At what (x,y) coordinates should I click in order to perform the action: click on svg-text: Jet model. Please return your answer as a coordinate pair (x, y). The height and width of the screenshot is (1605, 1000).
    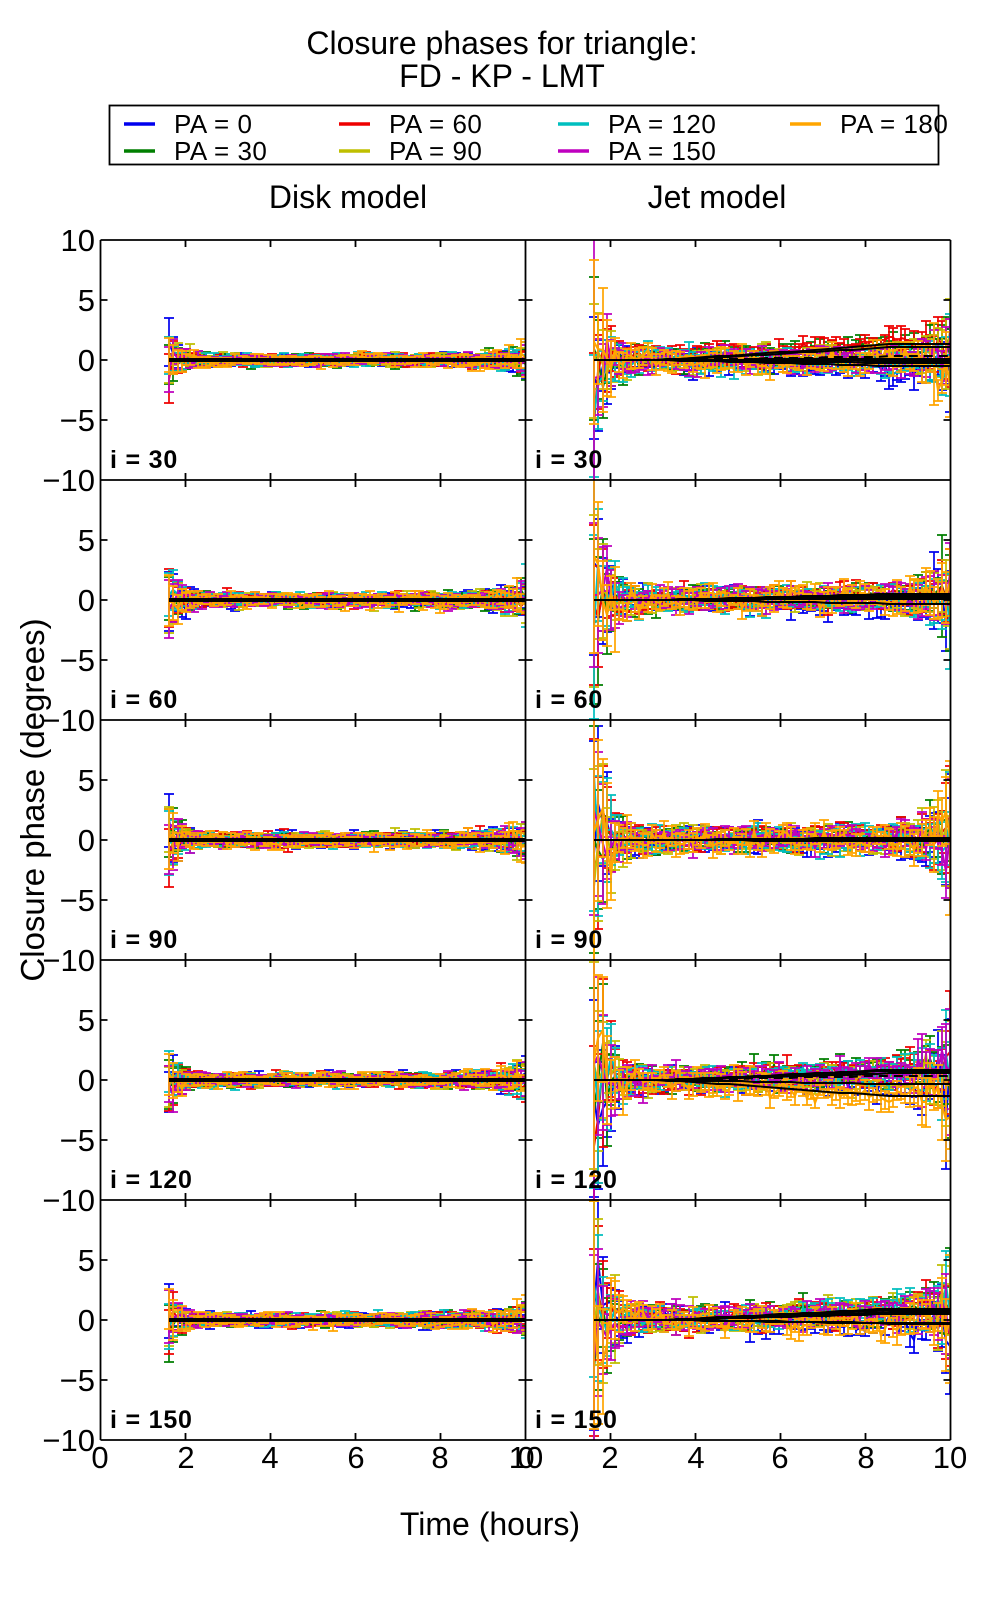
    Looking at the image, I should click on (717, 197).